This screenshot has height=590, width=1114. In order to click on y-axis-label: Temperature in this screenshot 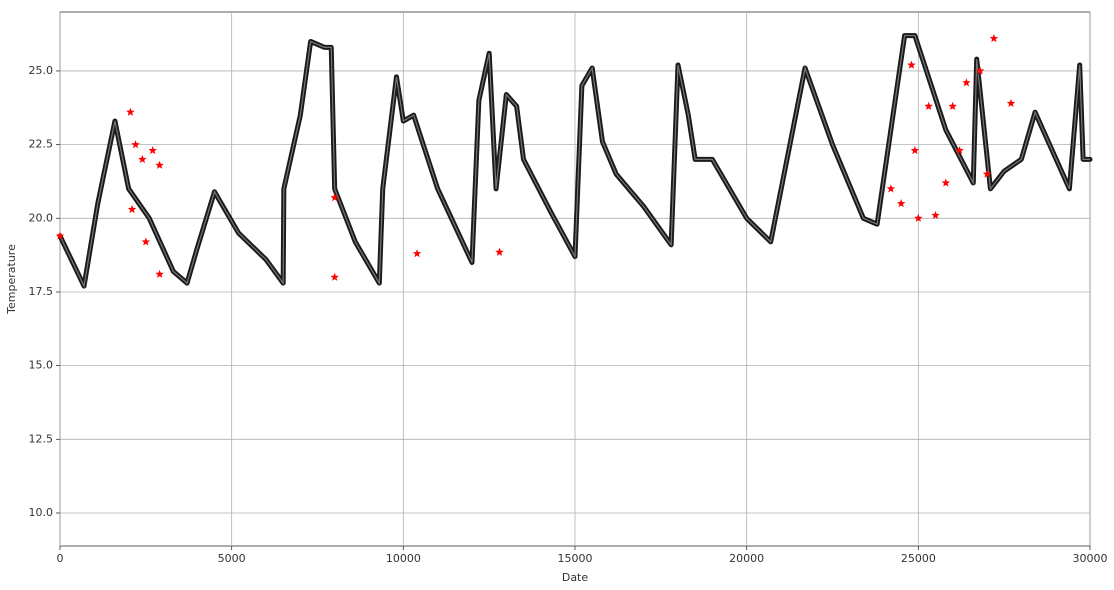, I will do `click(11, 279)`.